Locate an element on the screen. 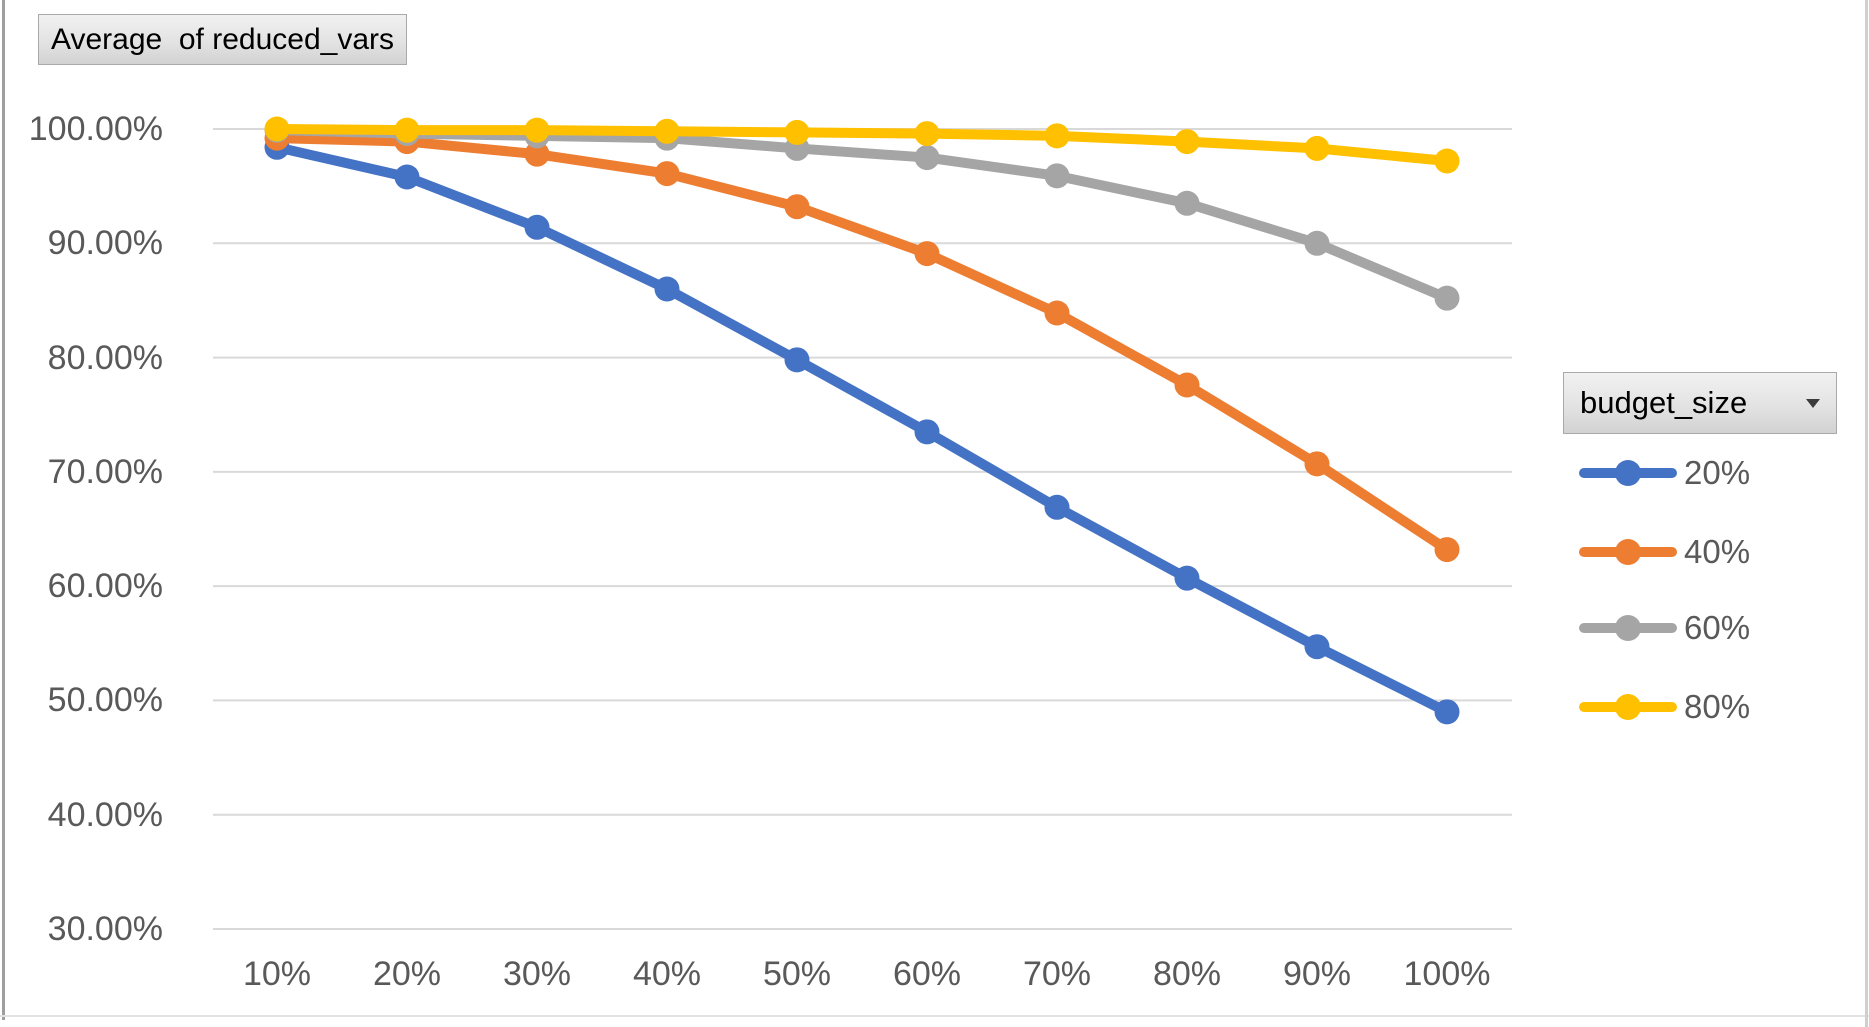 This screenshot has height=1027, width=1869. legend-entry-80%: 80% is located at coordinates (1664, 707).